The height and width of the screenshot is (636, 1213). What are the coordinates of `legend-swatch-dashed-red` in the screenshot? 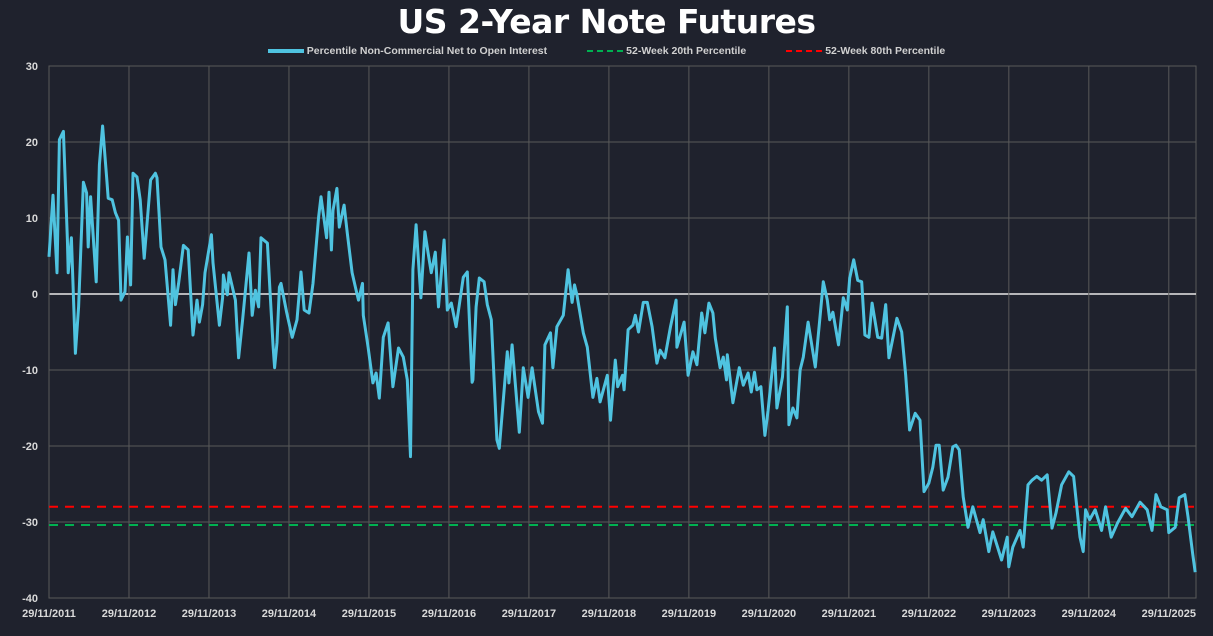 It's located at (804, 51).